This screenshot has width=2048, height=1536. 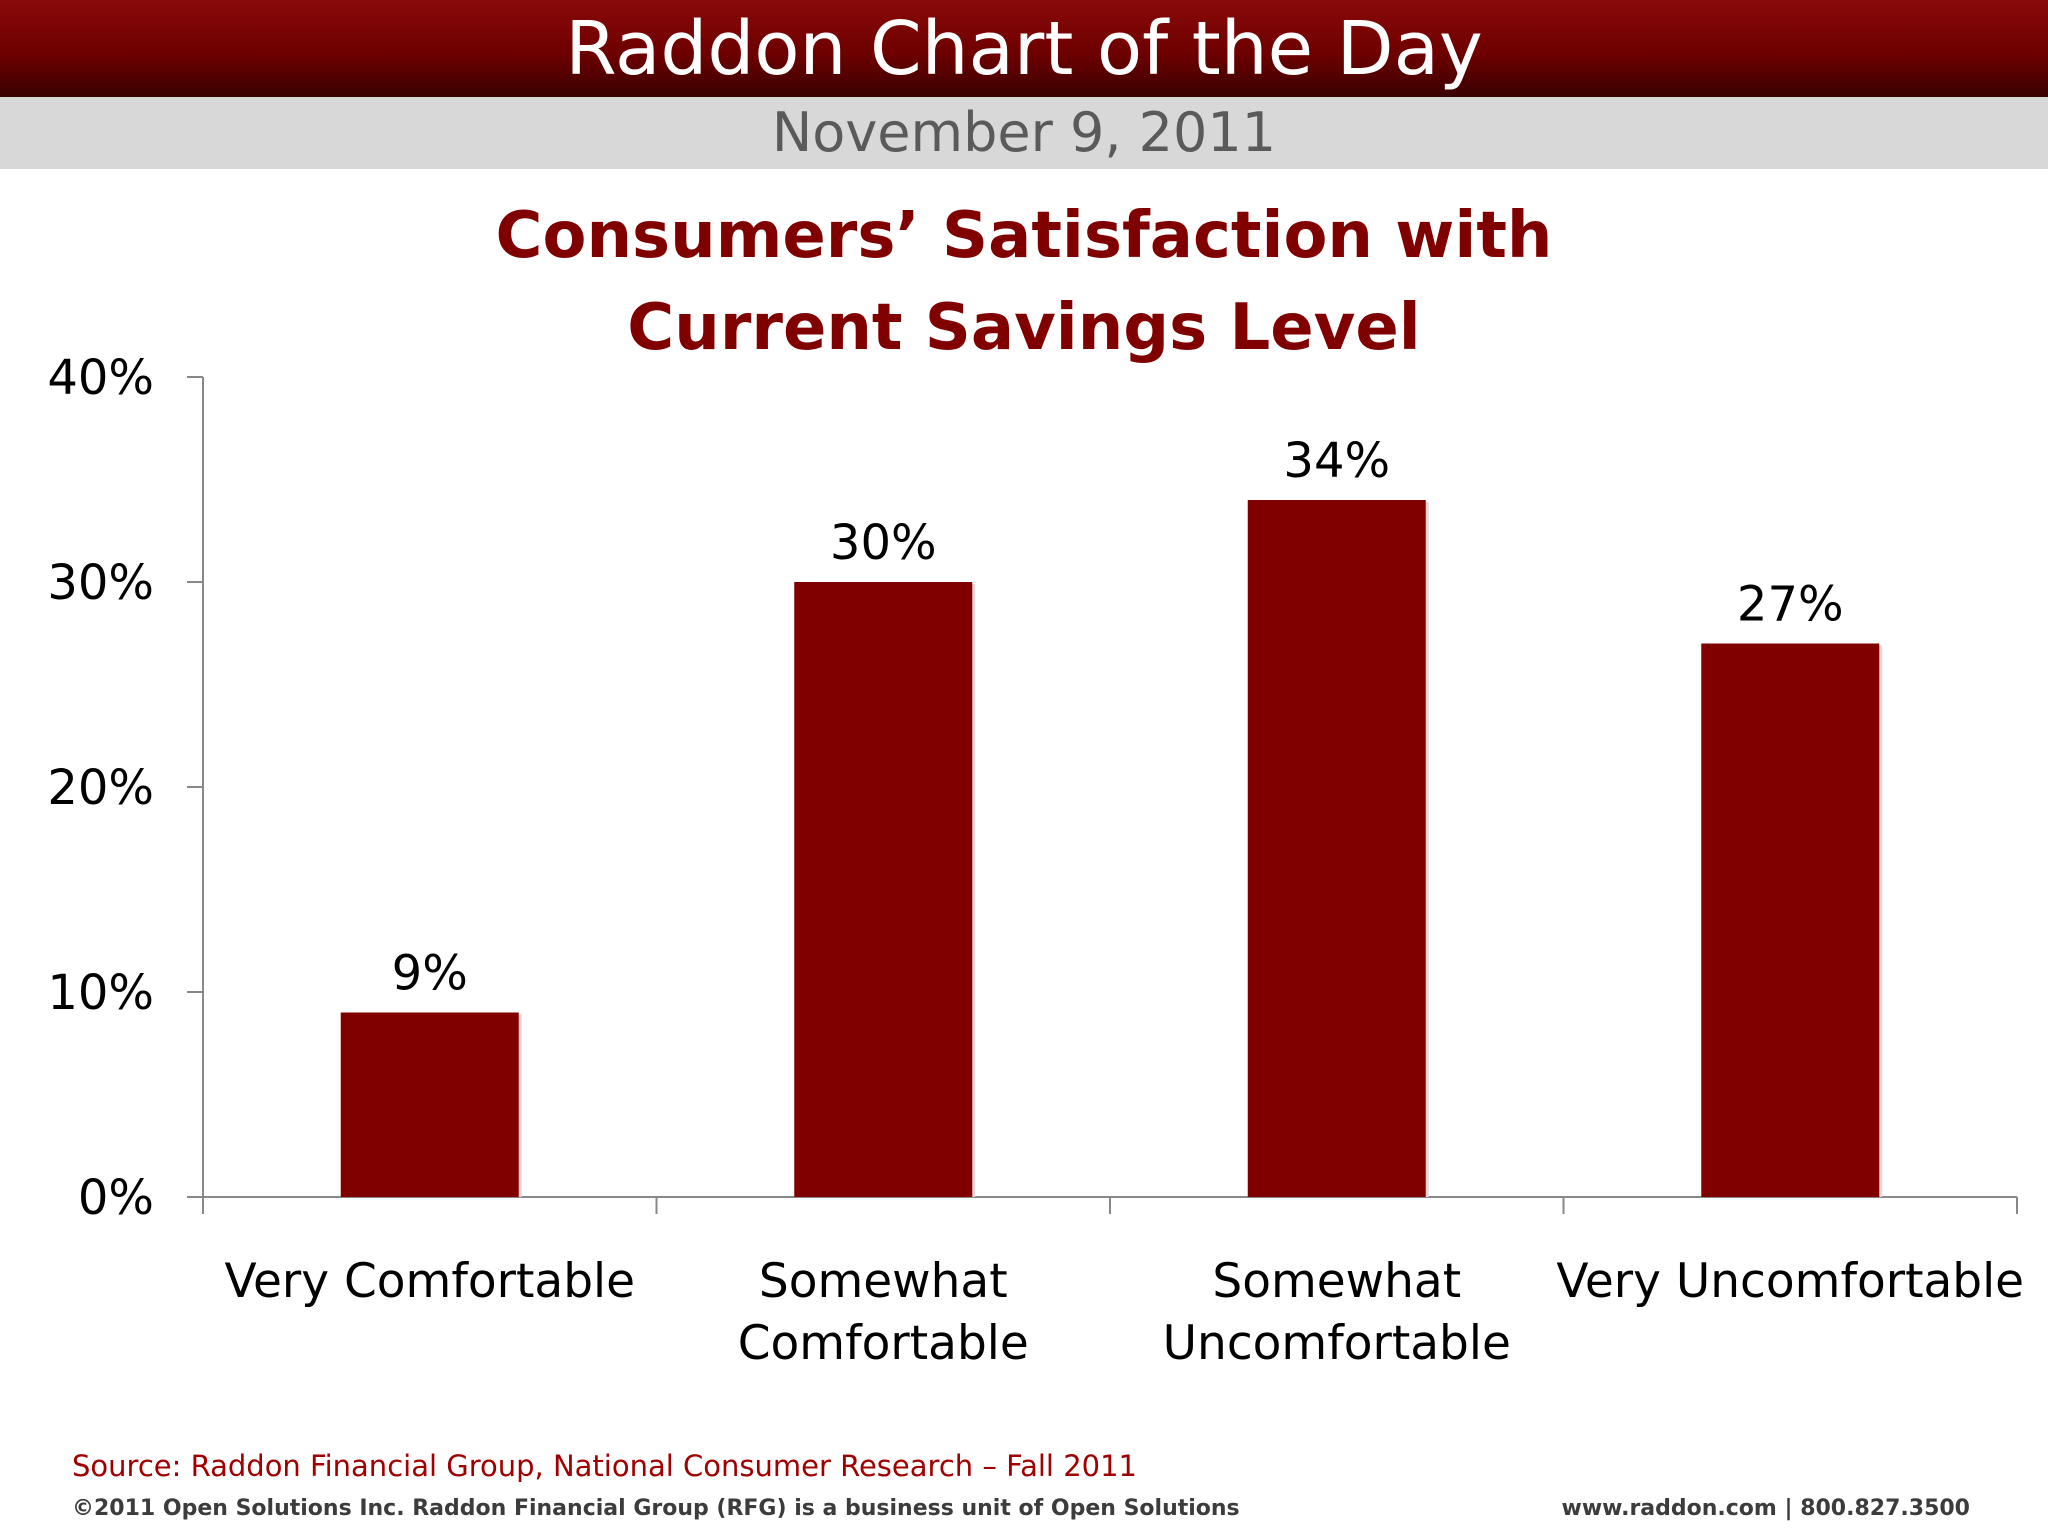 What do you see at coordinates (1337, 1343) in the screenshot?
I see `x-tick-label: Uncomfortable` at bounding box center [1337, 1343].